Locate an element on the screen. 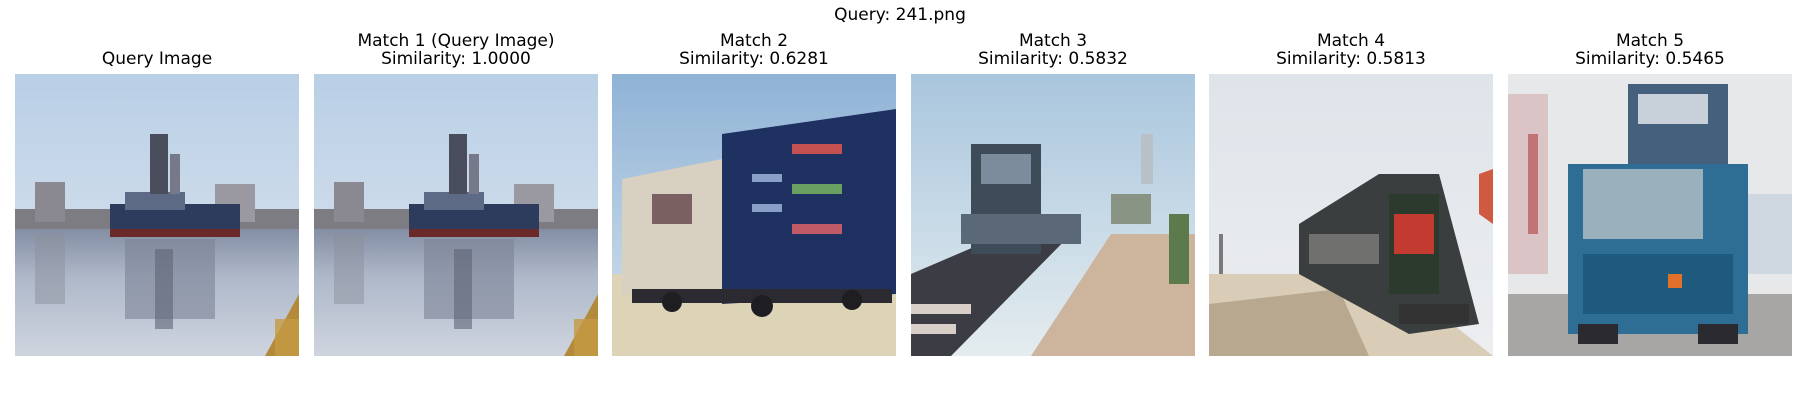 This screenshot has width=1800, height=400. query-panel: Query Image is located at coordinates (157, 194).